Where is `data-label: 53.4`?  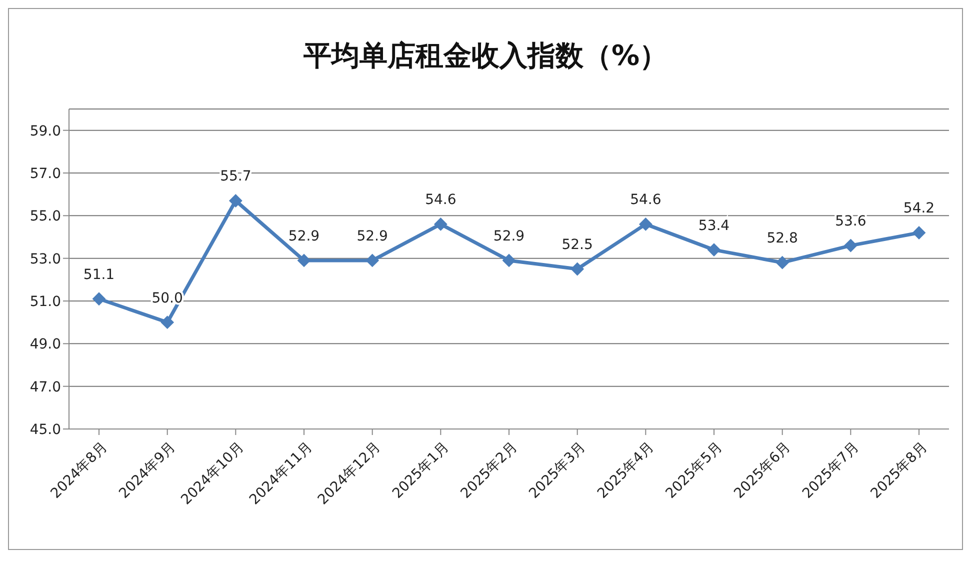
data-label: 53.4 is located at coordinates (714, 226).